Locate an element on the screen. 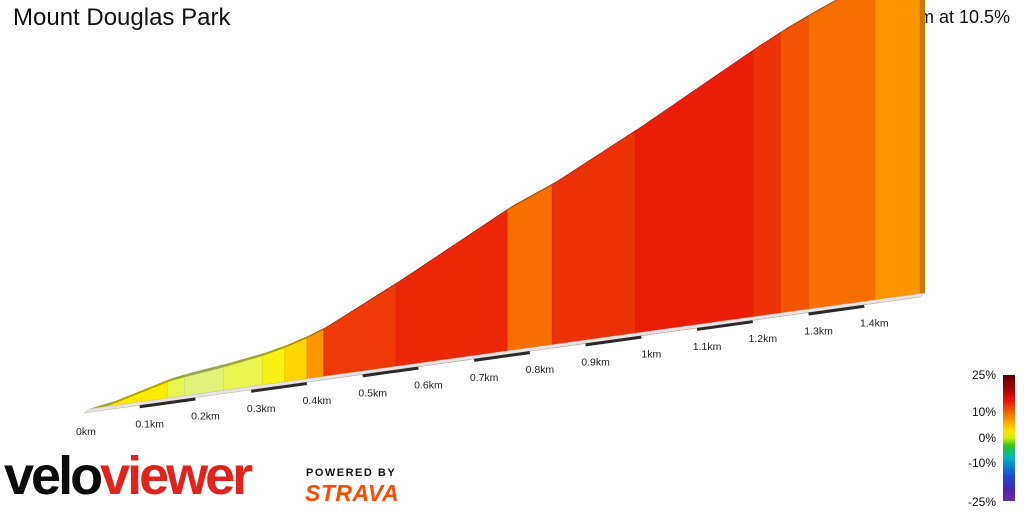  x-tick-label: 0.2km is located at coordinates (205, 417).